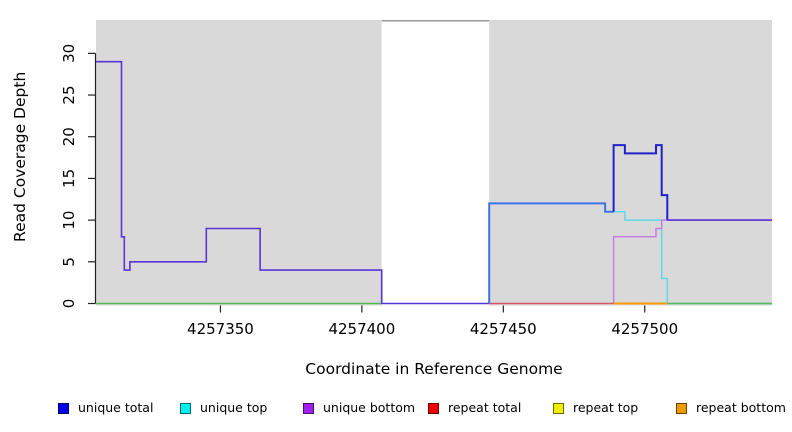 Image resolution: width=792 pixels, height=432 pixels. I want to click on y-tick-label: 0, so click(69, 304).